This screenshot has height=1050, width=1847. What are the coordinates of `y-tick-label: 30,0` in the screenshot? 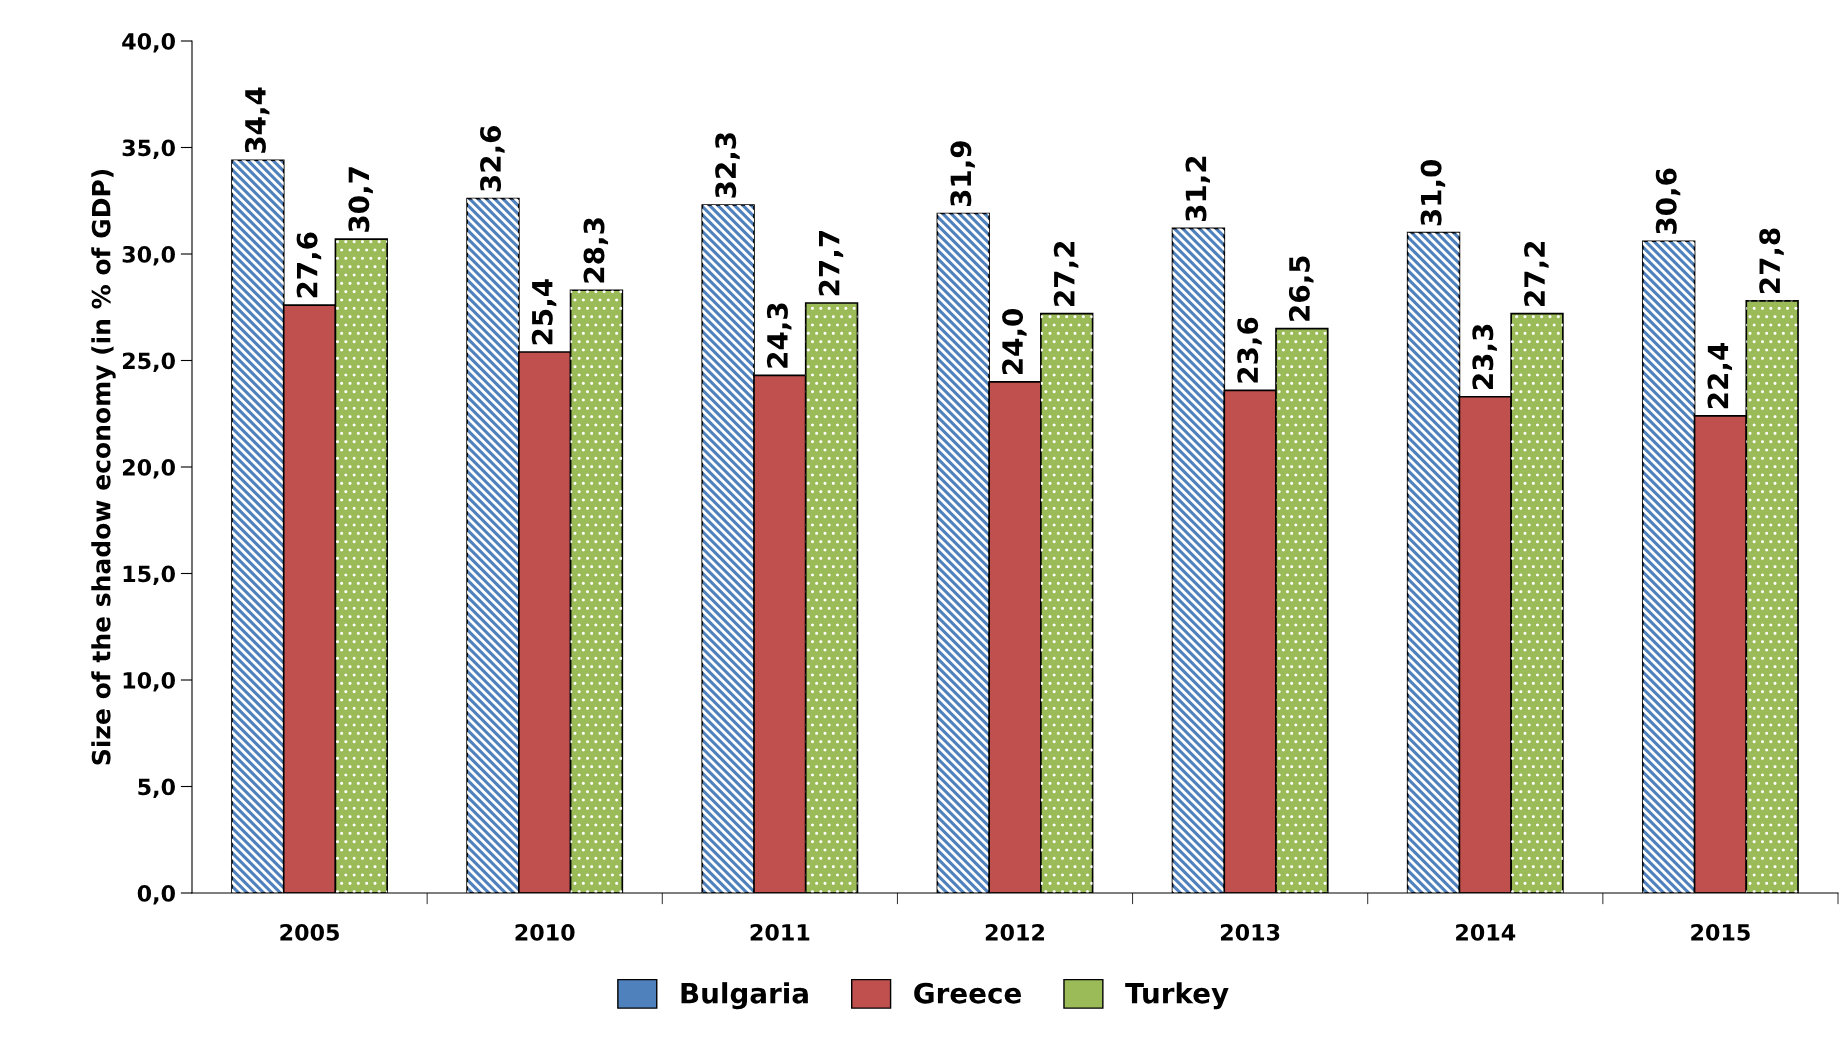 It's located at (148, 255).